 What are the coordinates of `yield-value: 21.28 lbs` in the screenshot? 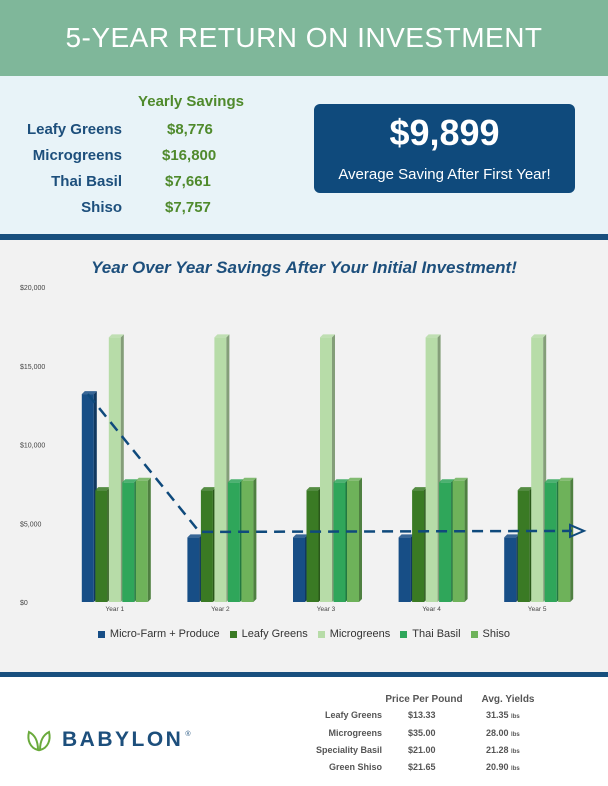 It's located at (503, 750).